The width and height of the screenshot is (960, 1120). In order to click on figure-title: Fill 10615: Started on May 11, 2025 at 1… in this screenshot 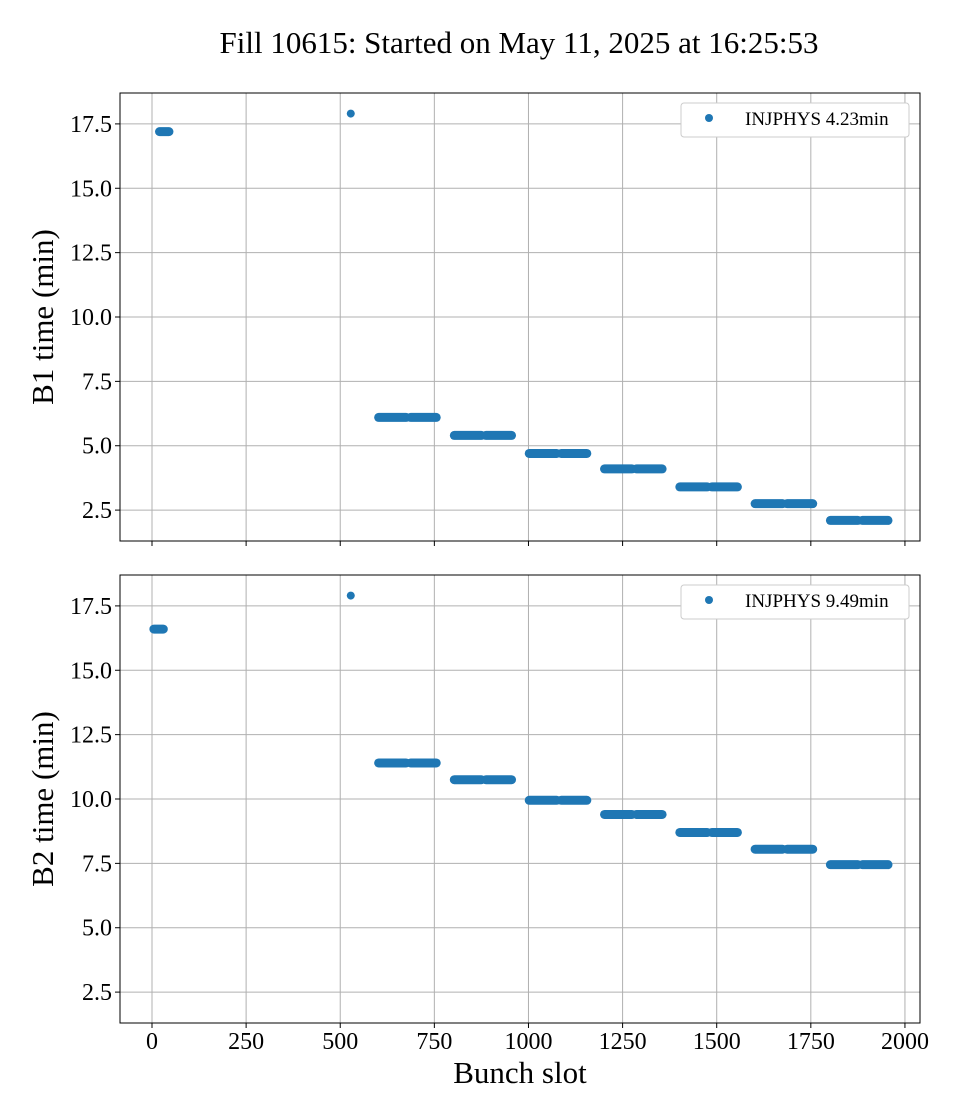, I will do `click(518, 42)`.